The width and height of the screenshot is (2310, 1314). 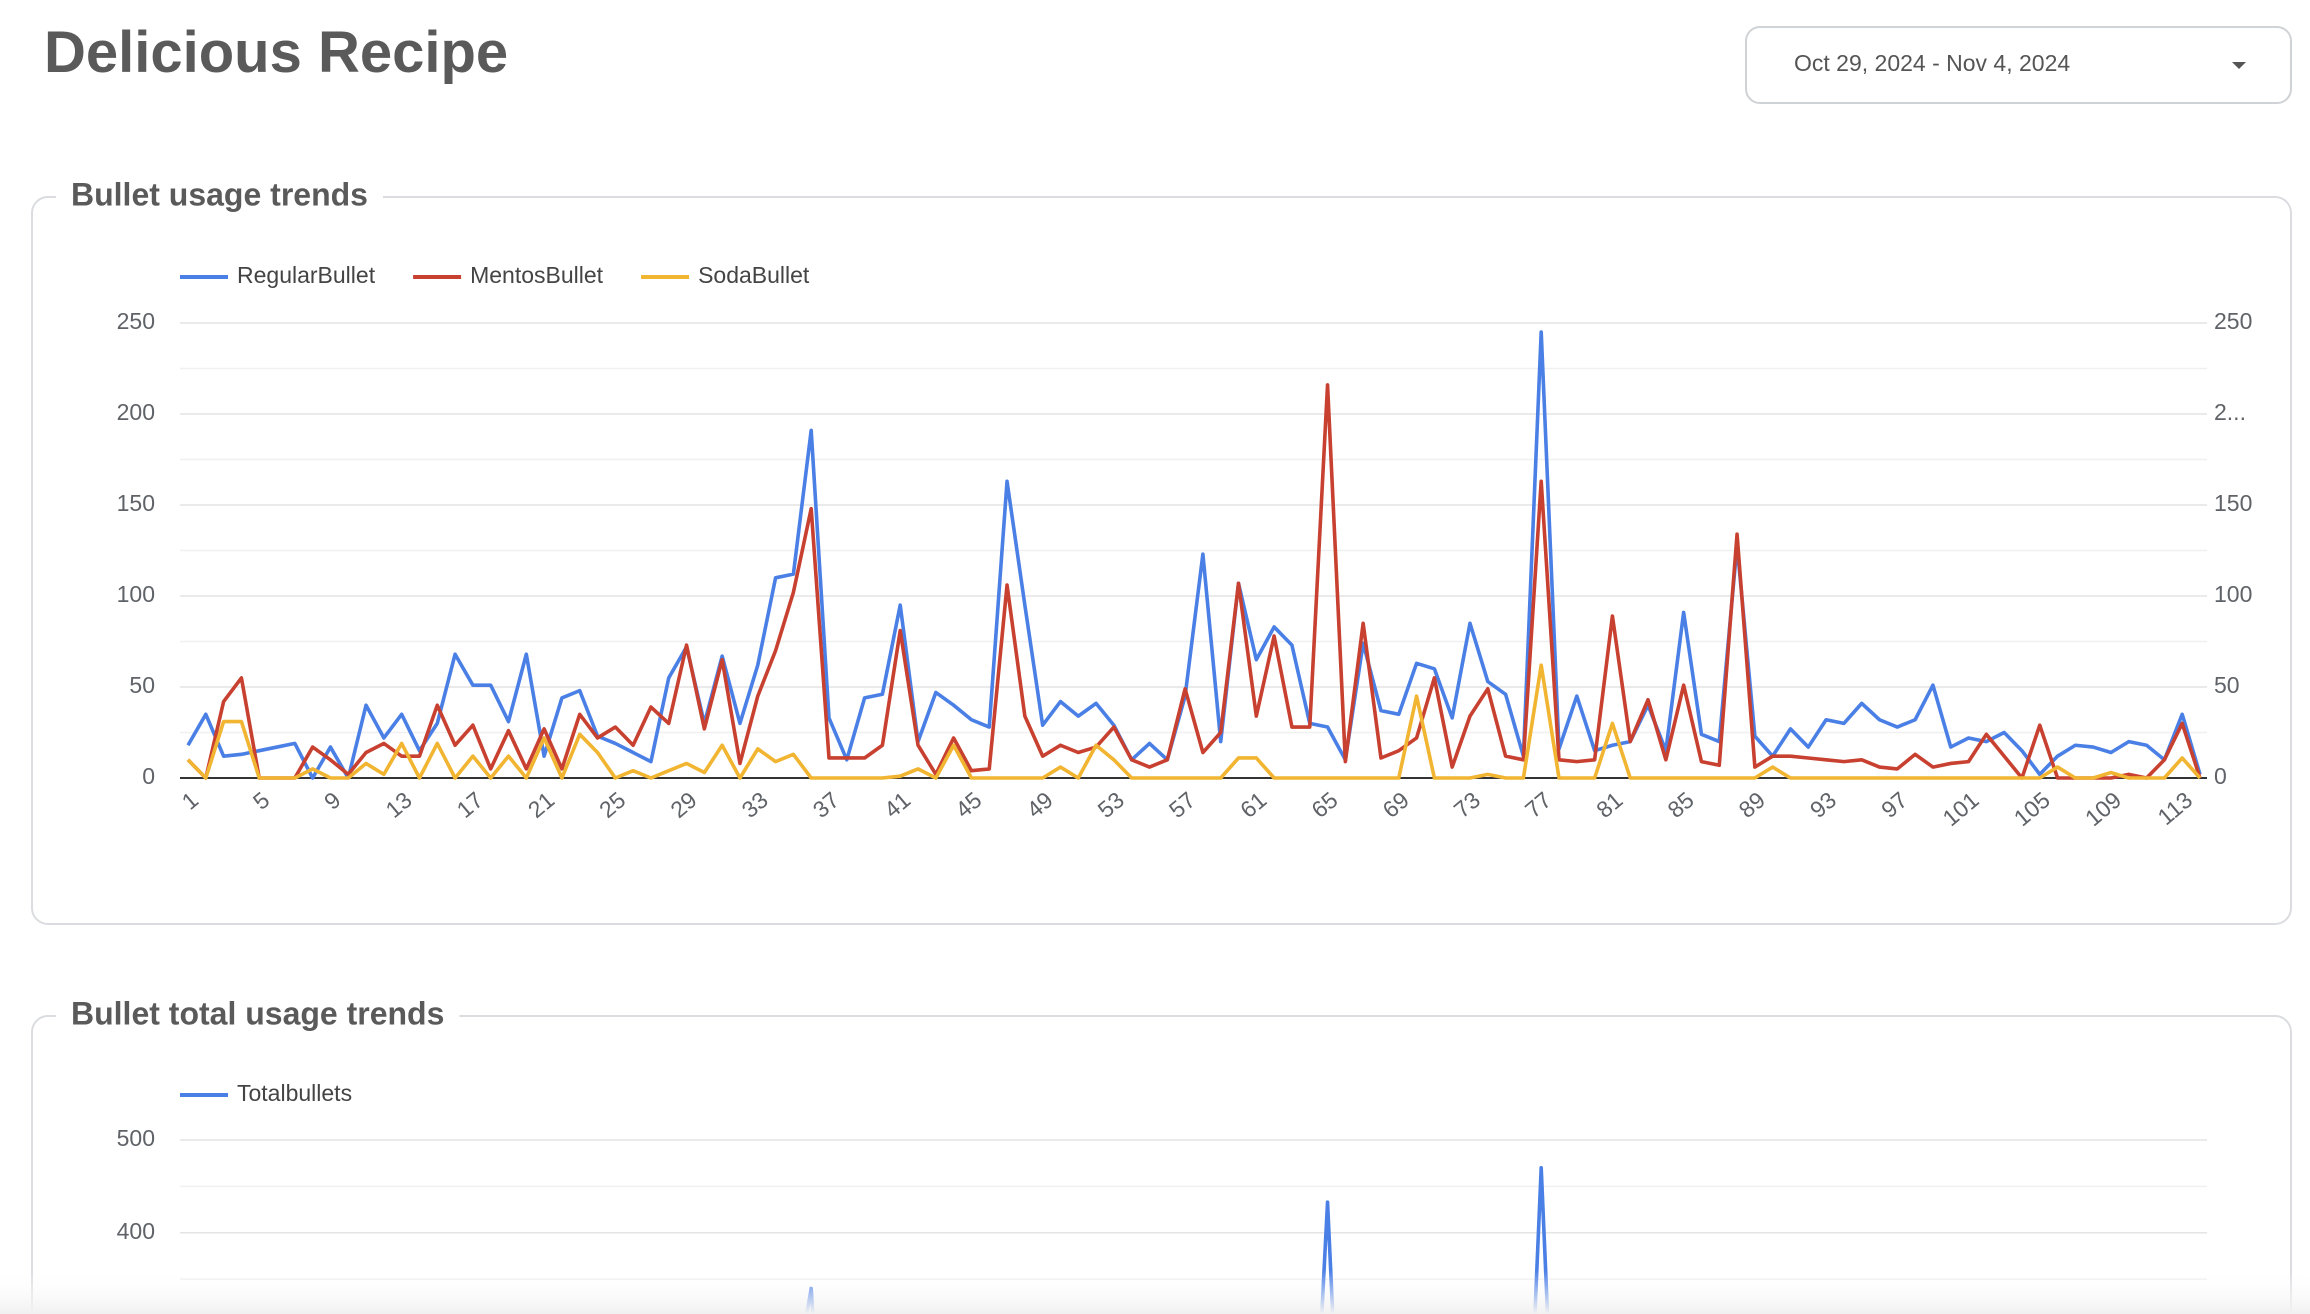 What do you see at coordinates (1467, 805) in the screenshot?
I see `x-tick-label: 73` at bounding box center [1467, 805].